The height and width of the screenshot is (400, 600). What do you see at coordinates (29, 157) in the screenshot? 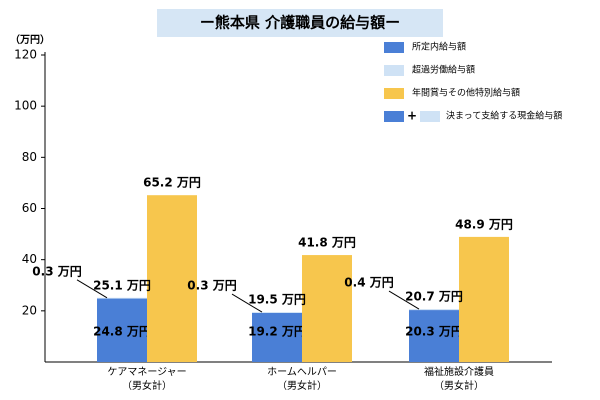
I see `y-tick-label: 80` at bounding box center [29, 157].